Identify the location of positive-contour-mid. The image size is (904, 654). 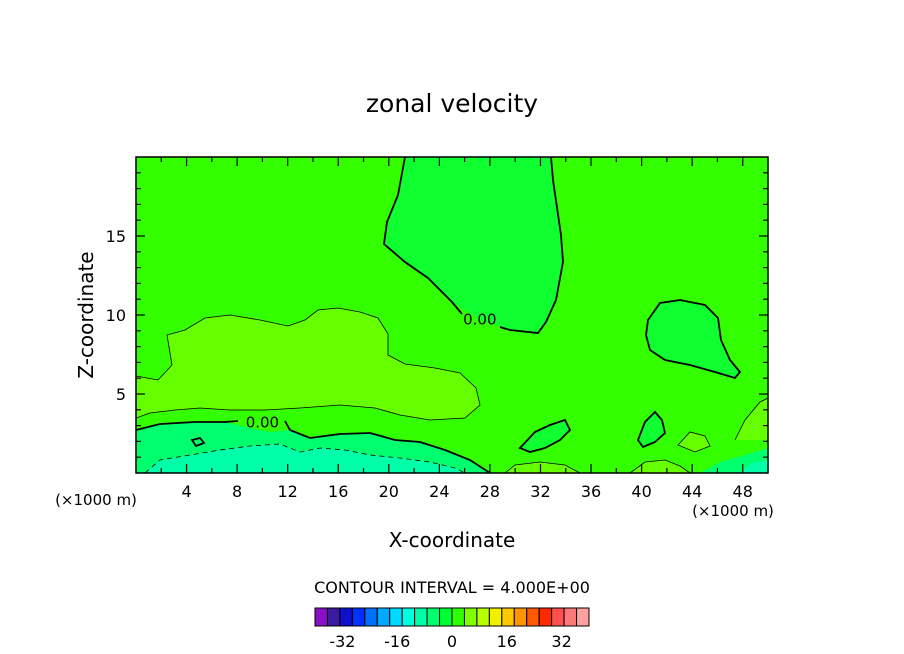
(308, 364).